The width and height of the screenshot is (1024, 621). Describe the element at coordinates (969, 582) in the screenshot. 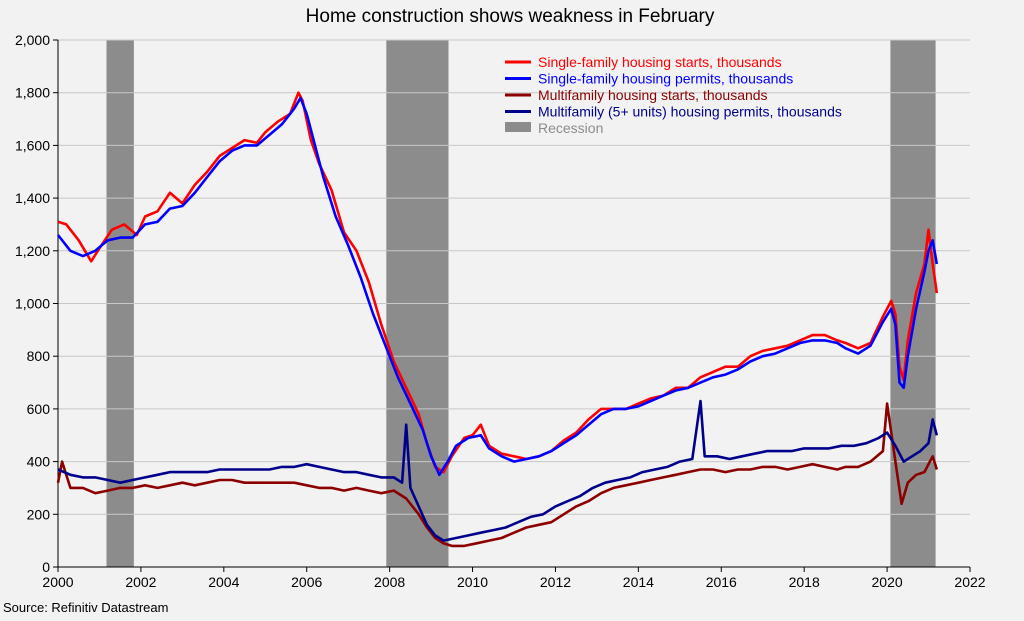

I see `x-tick-label: 2022` at that location.